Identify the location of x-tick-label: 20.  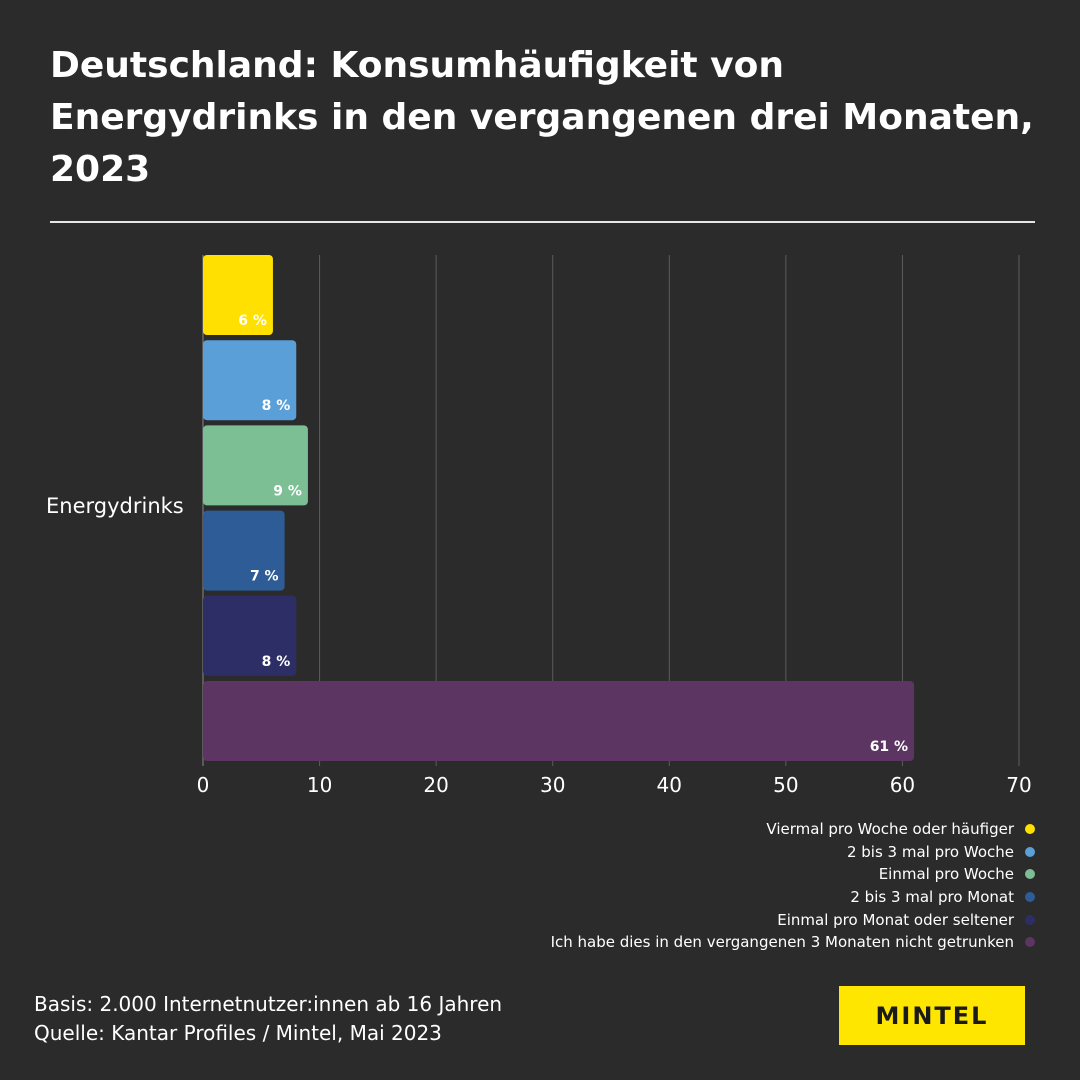
(435, 785).